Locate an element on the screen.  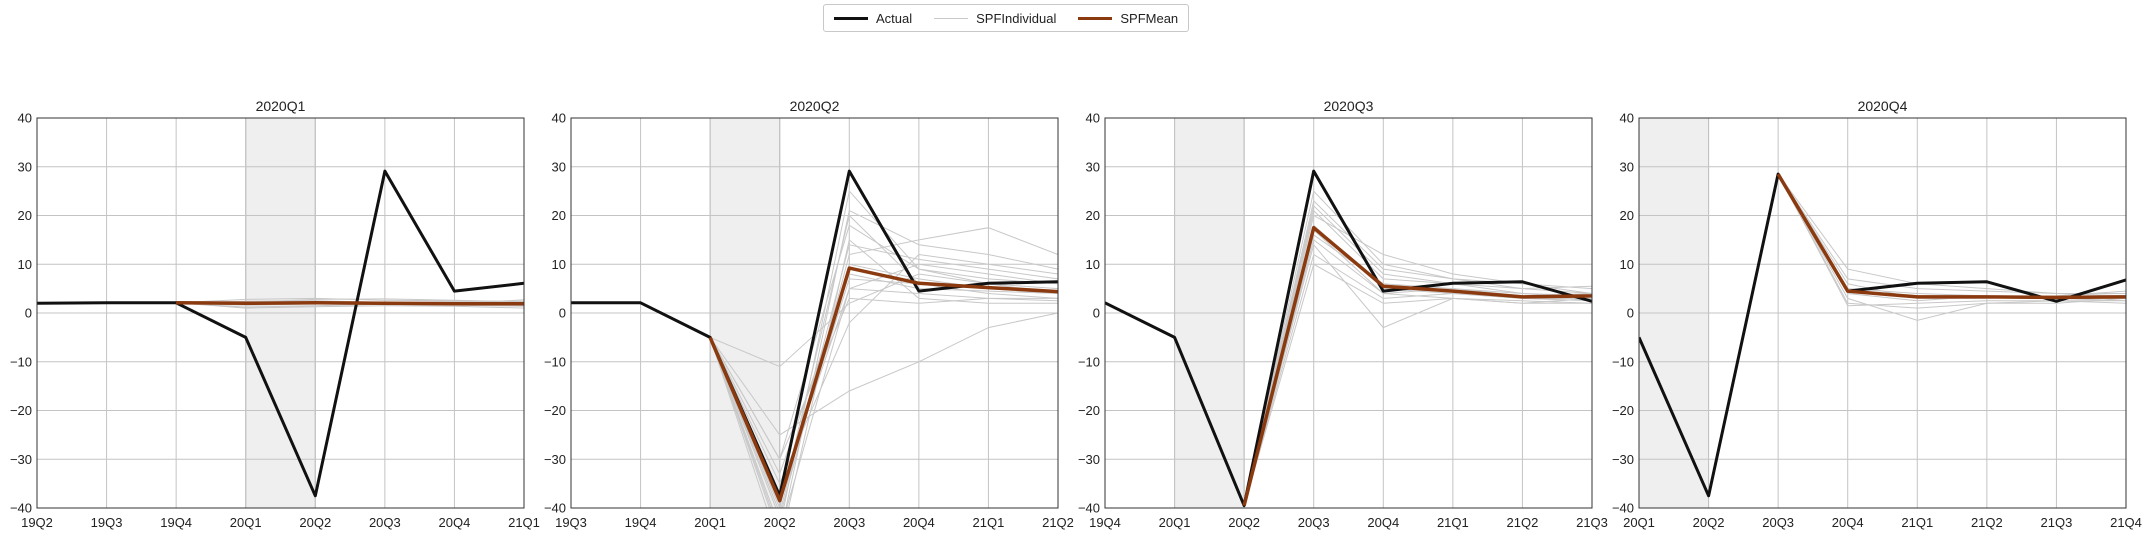
chart-legend: Actual SPFIndividual SPFMean is located at coordinates (1006, 18).